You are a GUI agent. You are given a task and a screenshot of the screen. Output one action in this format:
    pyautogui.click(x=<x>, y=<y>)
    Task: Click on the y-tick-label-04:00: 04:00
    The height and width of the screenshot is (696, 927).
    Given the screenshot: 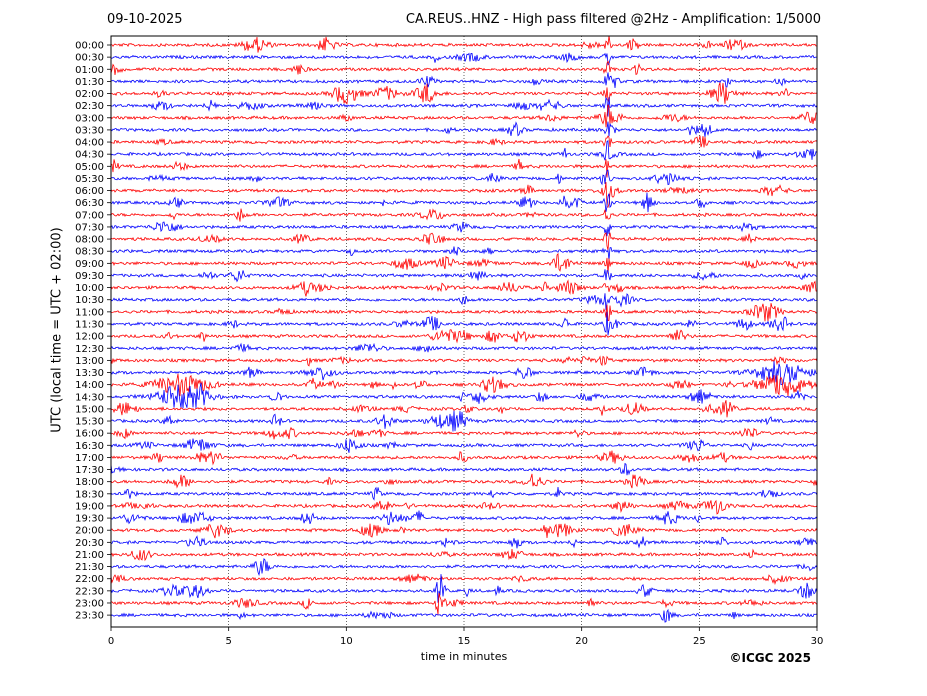 What is the action you would take?
    pyautogui.click(x=89, y=143)
    